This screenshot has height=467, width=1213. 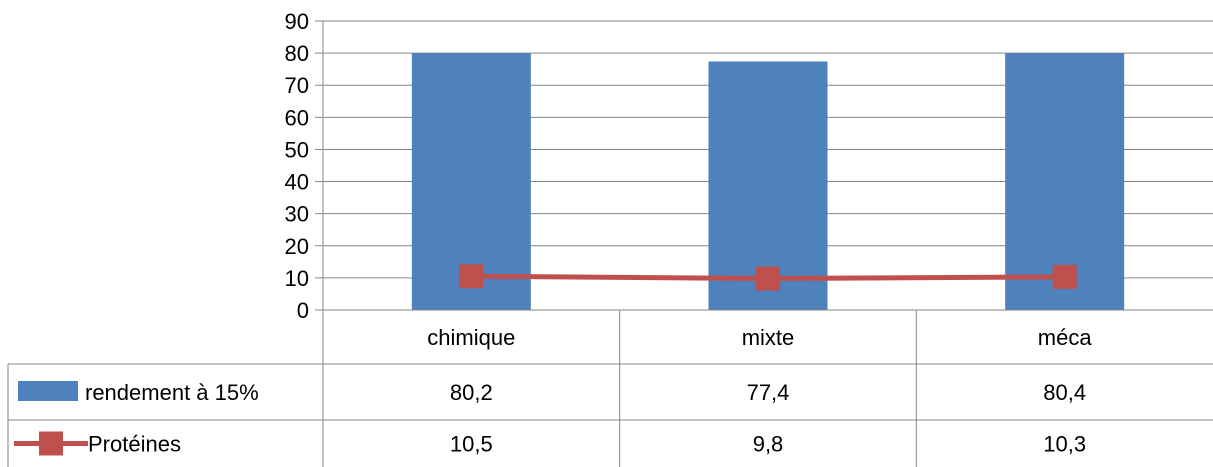 What do you see at coordinates (1064, 392) in the screenshot?
I see `data-label: 80,4` at bounding box center [1064, 392].